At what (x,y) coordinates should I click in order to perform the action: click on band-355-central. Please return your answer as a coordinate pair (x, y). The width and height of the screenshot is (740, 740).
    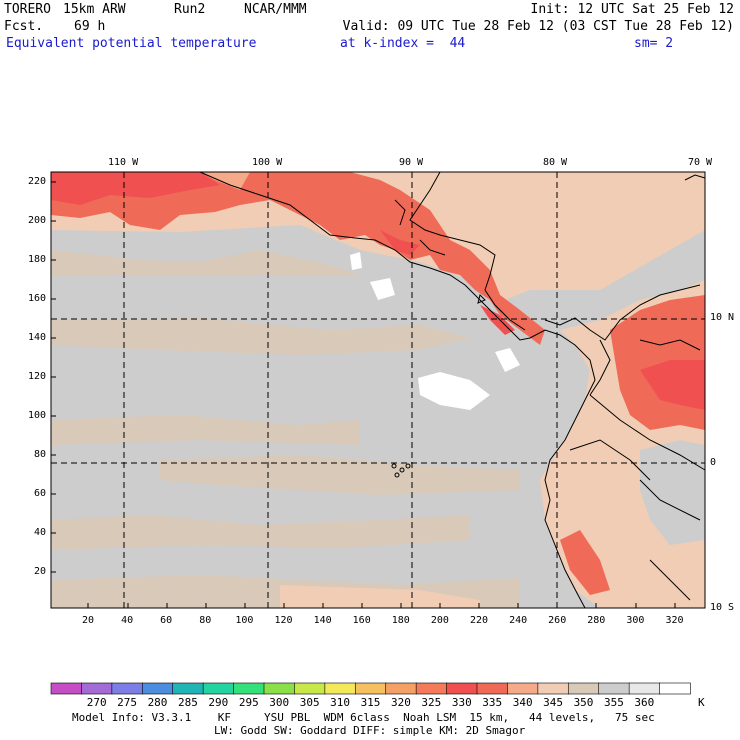
    Looking at the image, I should click on (454, 391).